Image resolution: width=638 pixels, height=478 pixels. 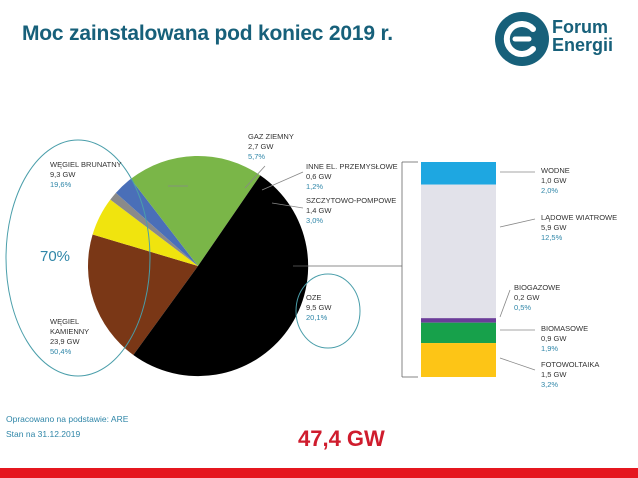 What do you see at coordinates (537, 297) in the screenshot?
I see `label-biogazowe: BIOGAZOWE 0,2 GW 0,5%` at bounding box center [537, 297].